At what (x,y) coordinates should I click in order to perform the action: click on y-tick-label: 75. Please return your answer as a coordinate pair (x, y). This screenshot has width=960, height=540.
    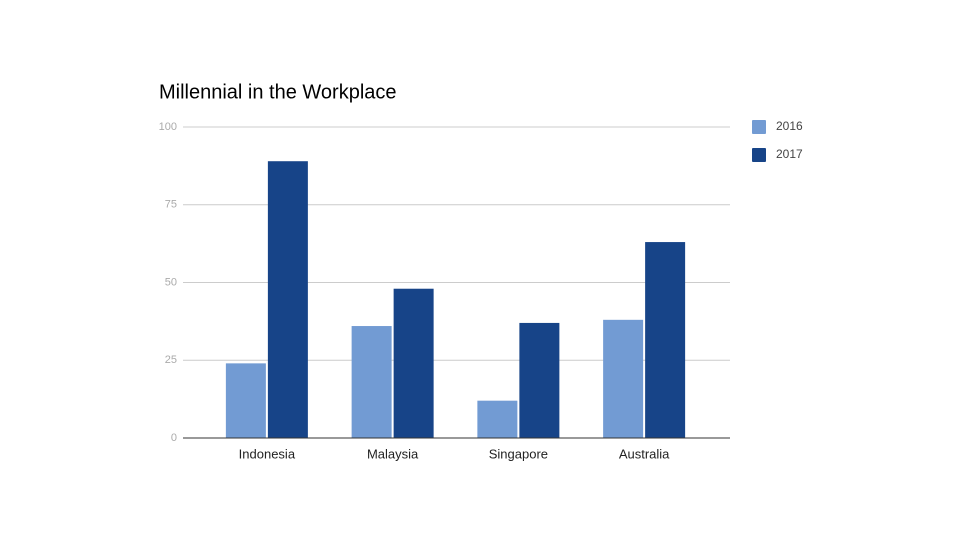
    Looking at the image, I should click on (171, 205).